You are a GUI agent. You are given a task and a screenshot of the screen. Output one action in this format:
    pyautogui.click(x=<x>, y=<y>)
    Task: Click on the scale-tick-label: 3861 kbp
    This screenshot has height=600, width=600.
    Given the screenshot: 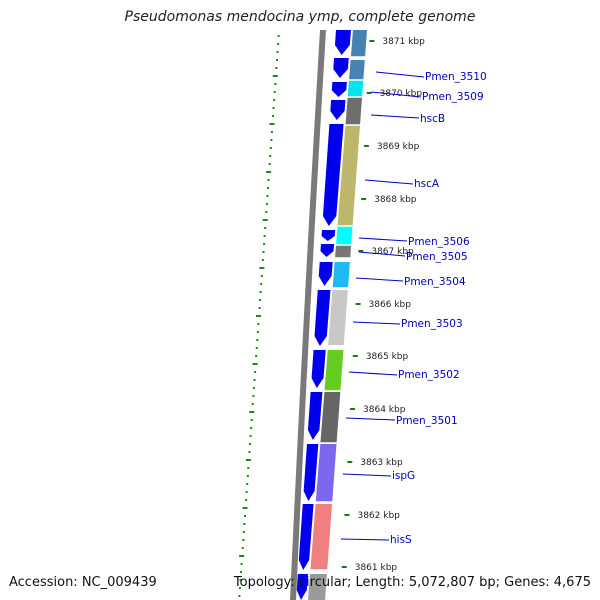 What is the action you would take?
    pyautogui.click(x=376, y=568)
    